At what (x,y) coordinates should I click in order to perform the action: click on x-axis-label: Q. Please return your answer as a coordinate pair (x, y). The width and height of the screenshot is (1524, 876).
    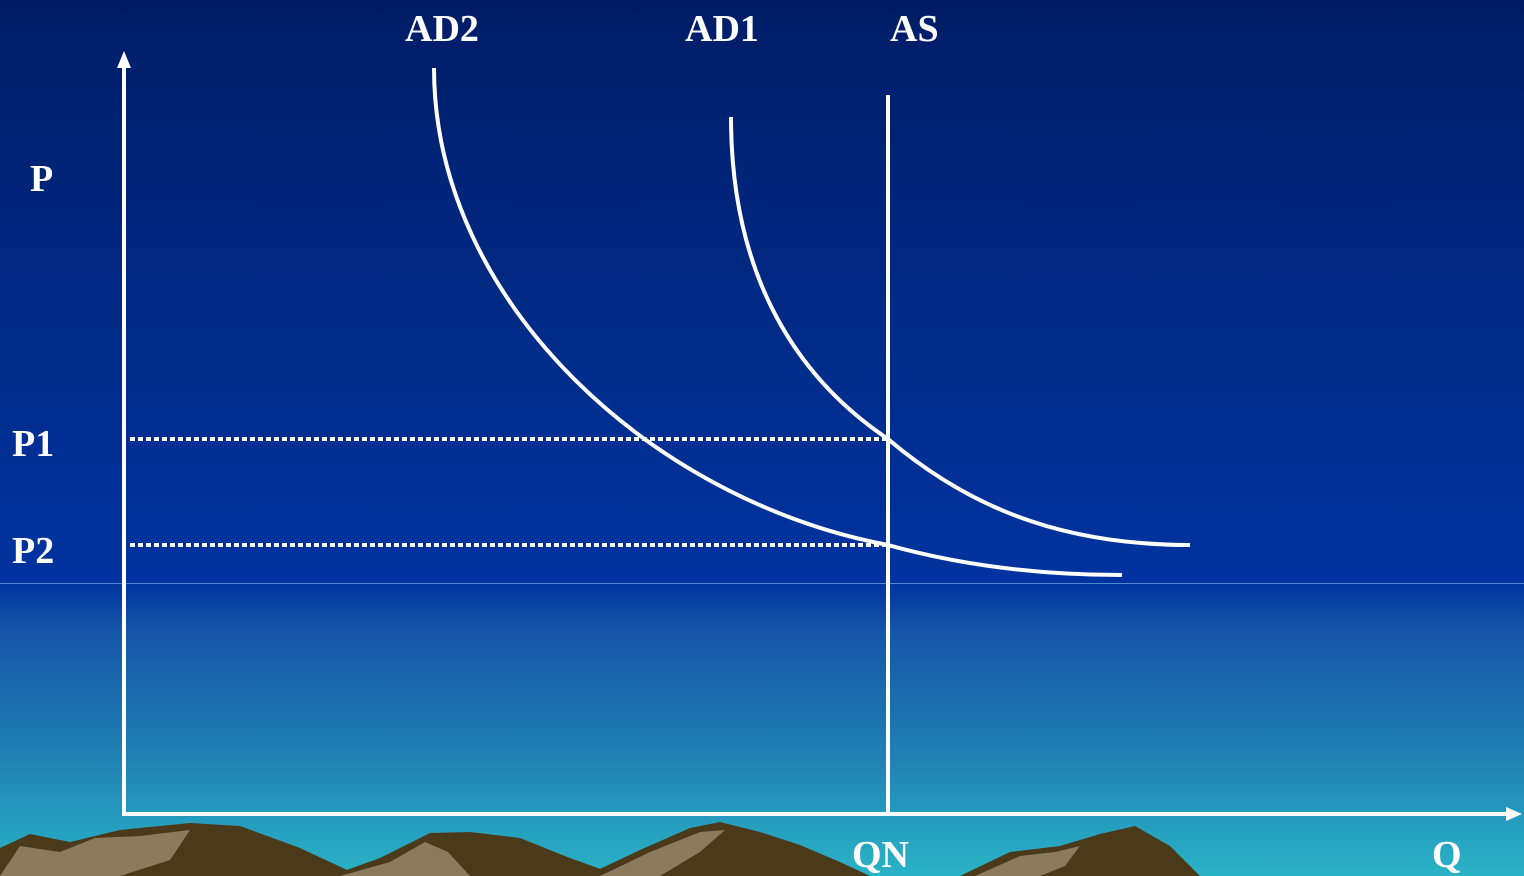
    Looking at the image, I should click on (1447, 855).